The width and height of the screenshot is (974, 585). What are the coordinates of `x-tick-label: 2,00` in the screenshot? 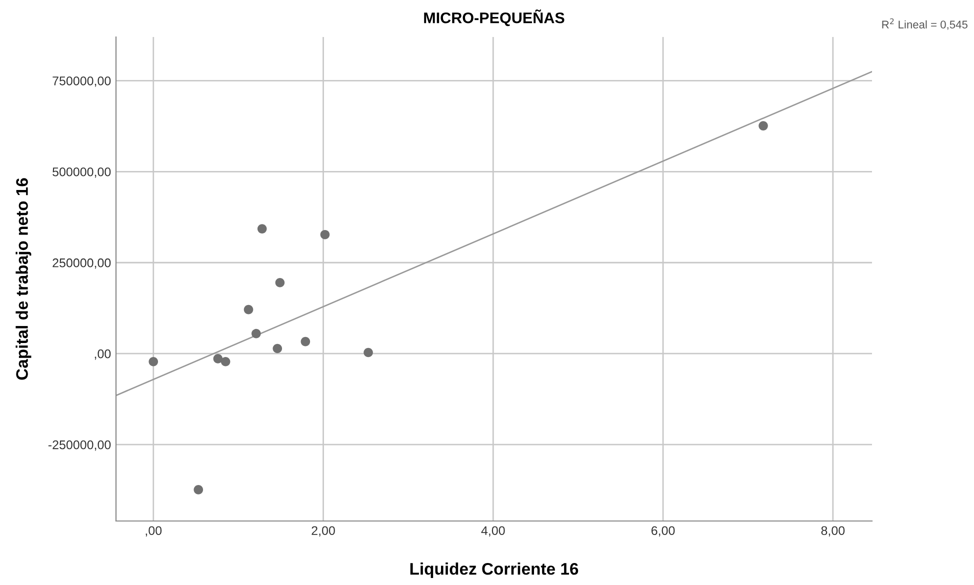 It's located at (323, 531).